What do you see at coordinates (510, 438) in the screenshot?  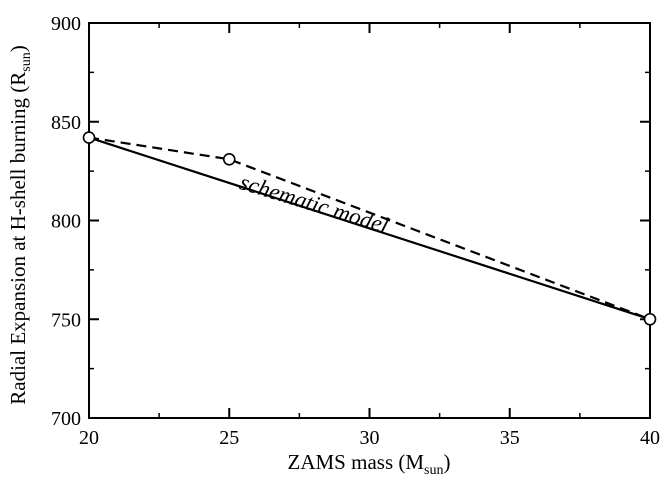 I see `x-tick-label: 35` at bounding box center [510, 438].